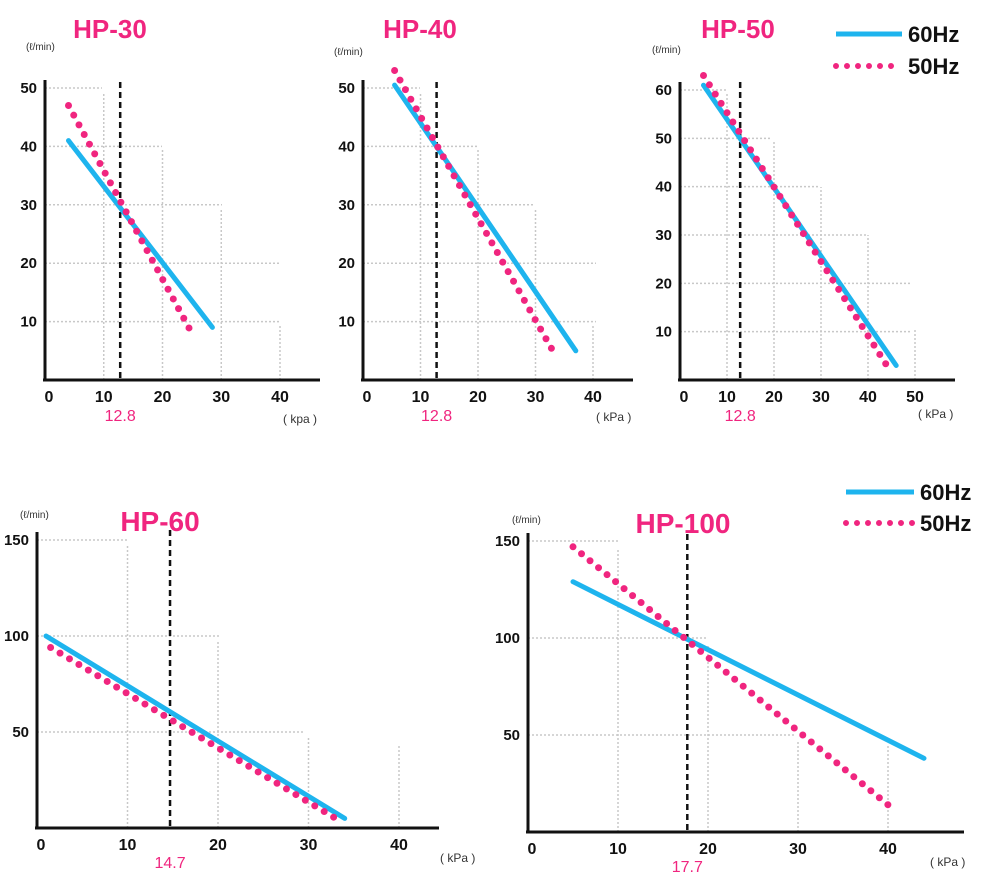 The width and height of the screenshot is (989, 879). What do you see at coordinates (896, 50) in the screenshot?
I see `legend-top: 60Hz 50Hz` at bounding box center [896, 50].